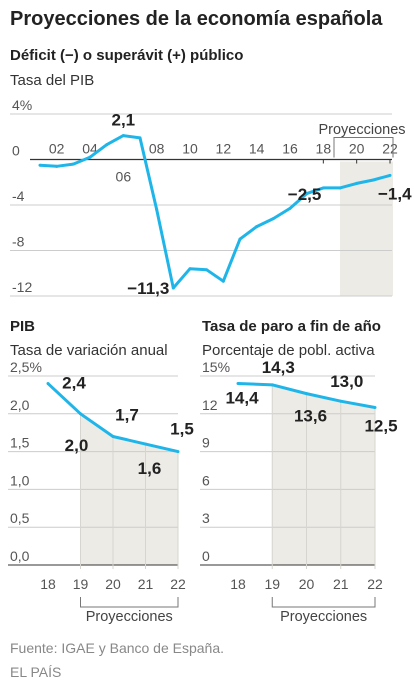 Image resolution: width=414 pixels, height=697 pixels. I want to click on y-tick-label: 1,5, so click(20, 443).